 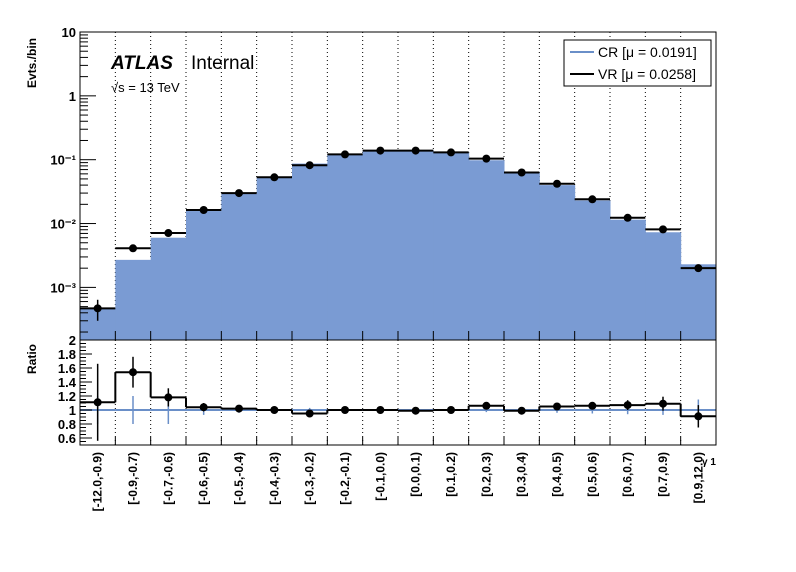 What do you see at coordinates (398, 398) in the screenshot?
I see `vr-ratio` at bounding box center [398, 398].